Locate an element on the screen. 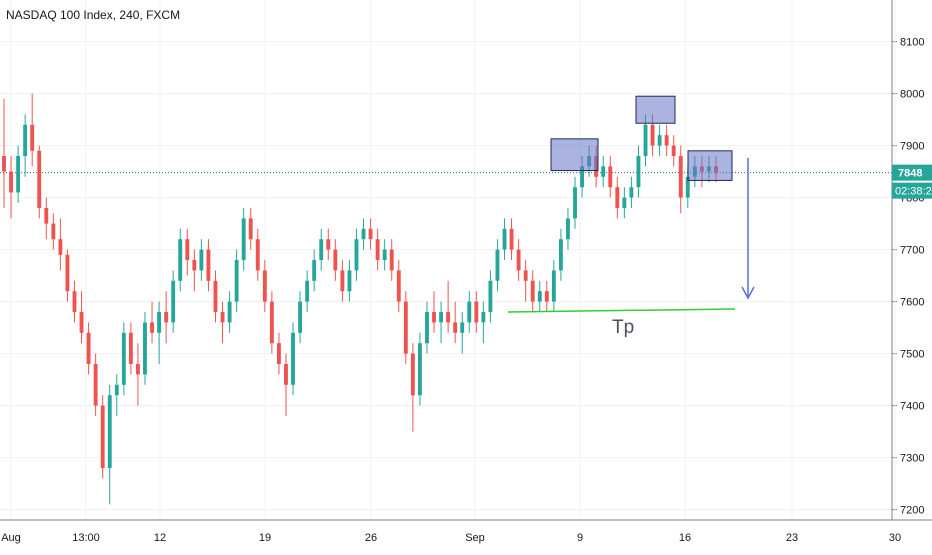 This screenshot has width=932, height=555. y-tick-label: 8100 is located at coordinates (912, 43).